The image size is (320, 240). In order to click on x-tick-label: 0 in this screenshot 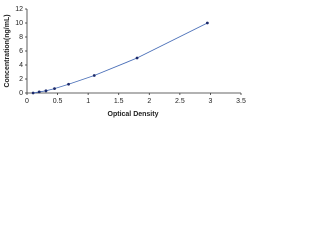, I will do `click(27, 101)`.